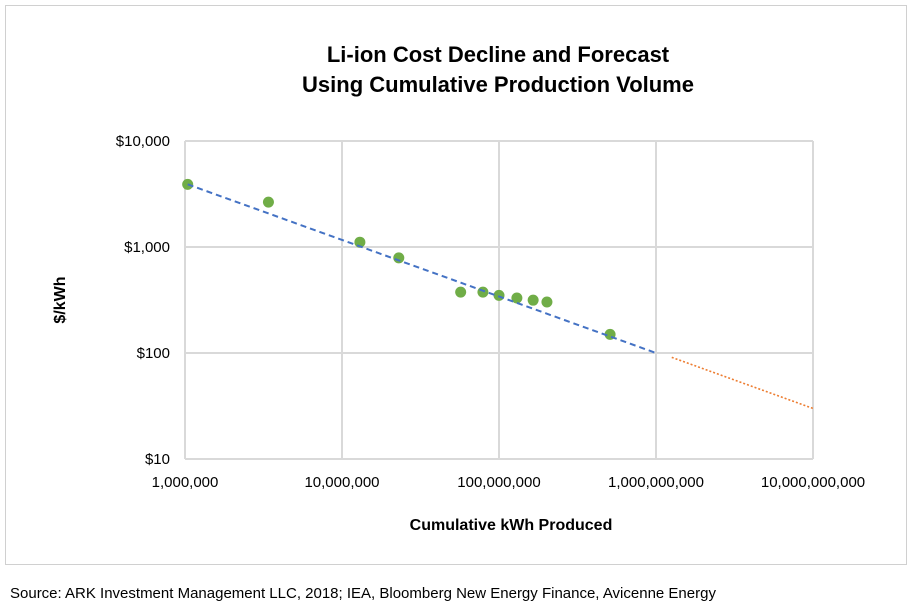 The image size is (916, 614). Describe the element at coordinates (147, 247) in the screenshot. I see `y-tick-label: $1,000` at that location.